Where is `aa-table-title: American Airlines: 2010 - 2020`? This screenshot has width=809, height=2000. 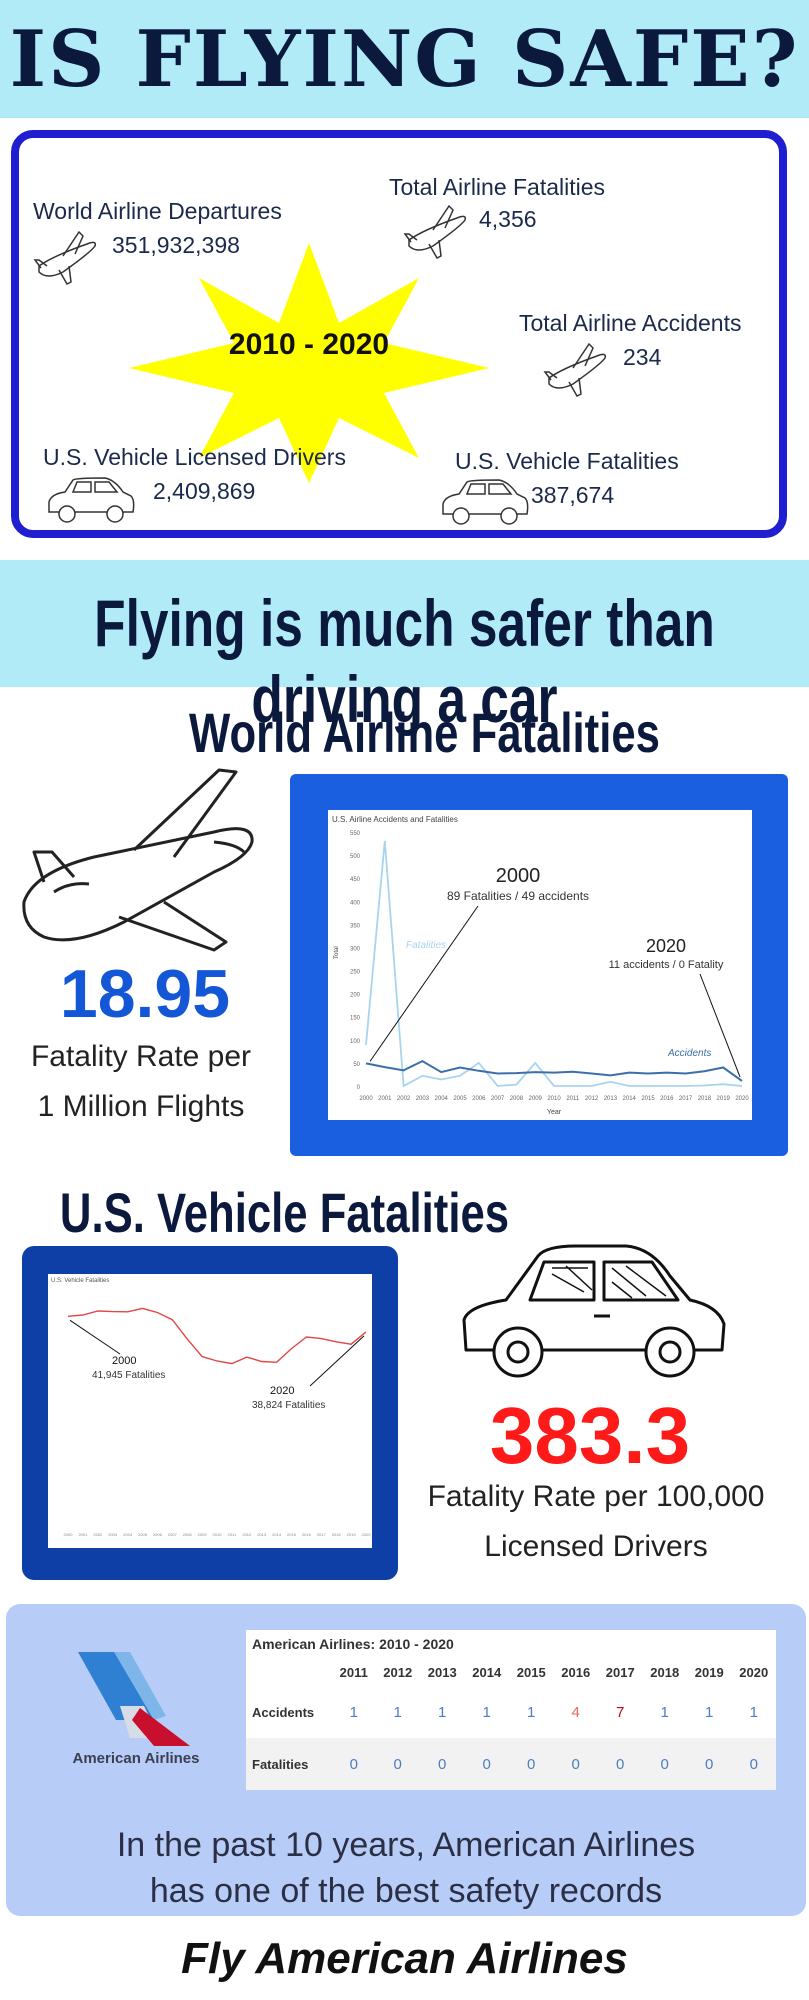 aa-table-title: American Airlines: 2010 - 2020 is located at coordinates (353, 1644).